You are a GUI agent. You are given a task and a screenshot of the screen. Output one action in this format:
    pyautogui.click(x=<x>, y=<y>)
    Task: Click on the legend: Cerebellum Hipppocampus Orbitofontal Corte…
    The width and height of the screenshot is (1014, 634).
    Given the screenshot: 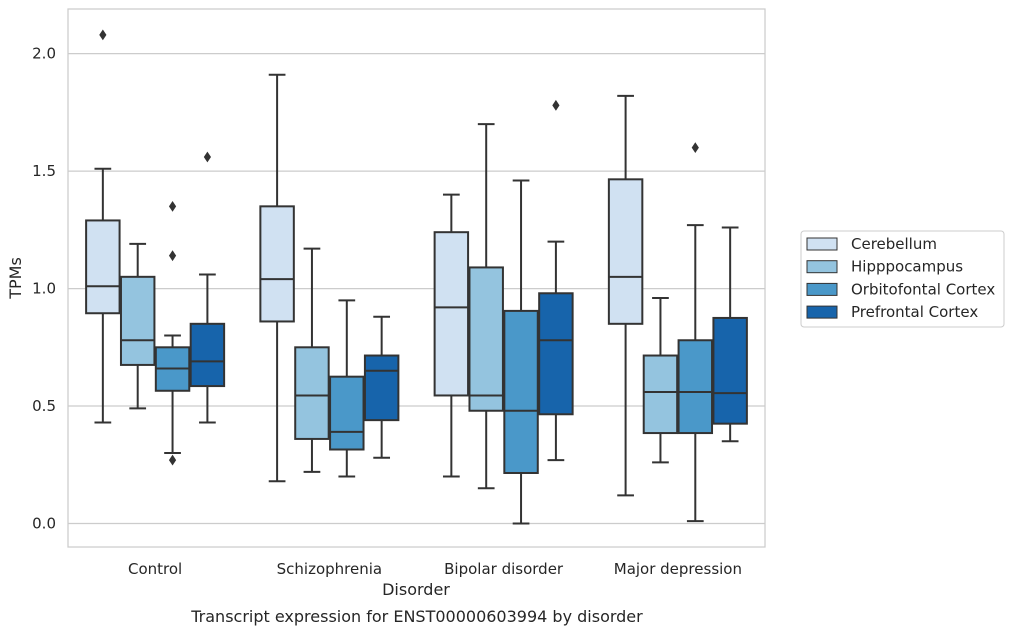 What is the action you would take?
    pyautogui.click(x=902, y=279)
    